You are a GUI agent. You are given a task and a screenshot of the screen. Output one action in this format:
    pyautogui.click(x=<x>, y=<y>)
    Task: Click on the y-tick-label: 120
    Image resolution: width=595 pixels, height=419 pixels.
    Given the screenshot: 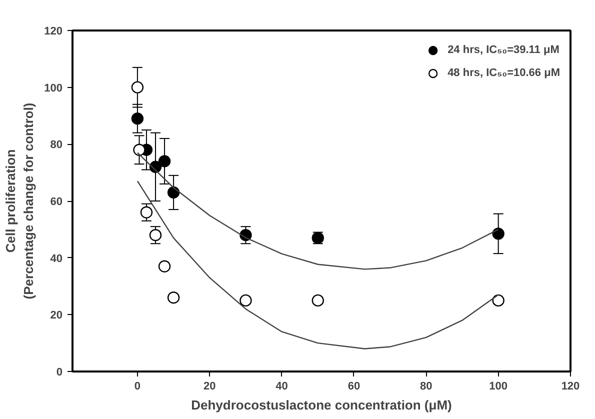 What is the action you would take?
    pyautogui.click(x=53, y=32)
    